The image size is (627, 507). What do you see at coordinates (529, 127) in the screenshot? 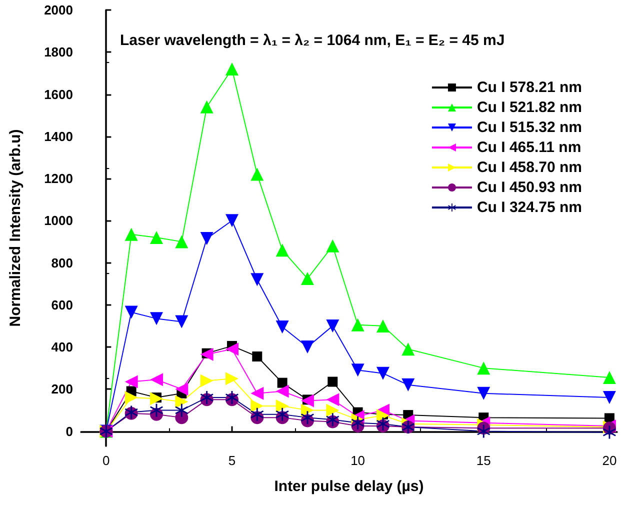
I see `legend-label: Cu I 515.32 nm` at bounding box center [529, 127].